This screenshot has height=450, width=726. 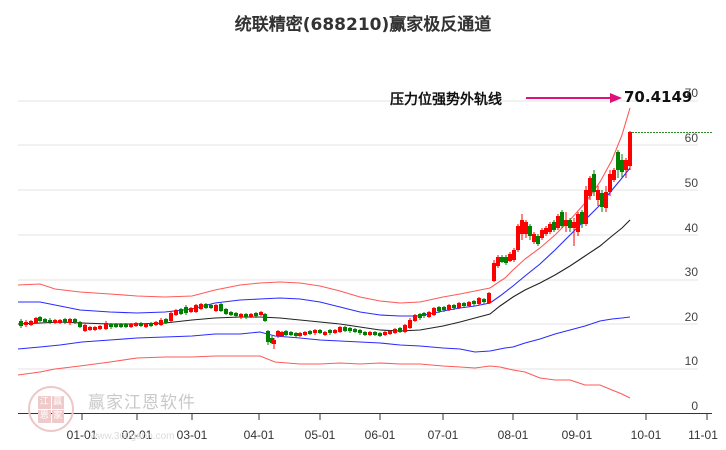 What do you see at coordinates (446, 100) in the screenshot?
I see `annotation-label: 压力位强势外轨线` at bounding box center [446, 100].